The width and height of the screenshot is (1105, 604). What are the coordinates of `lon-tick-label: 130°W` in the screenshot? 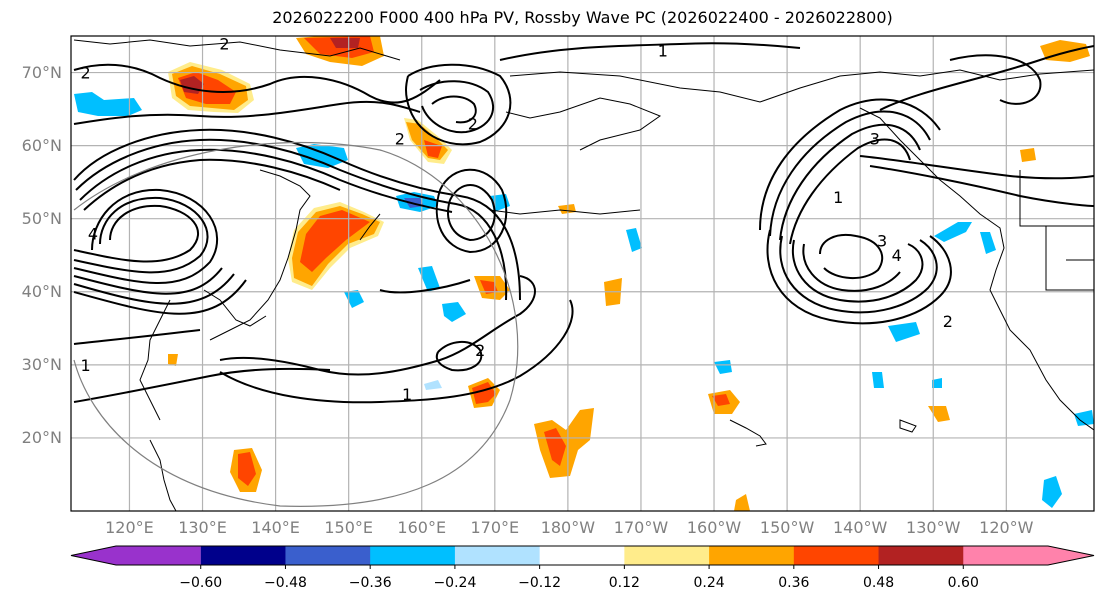 It's located at (933, 527).